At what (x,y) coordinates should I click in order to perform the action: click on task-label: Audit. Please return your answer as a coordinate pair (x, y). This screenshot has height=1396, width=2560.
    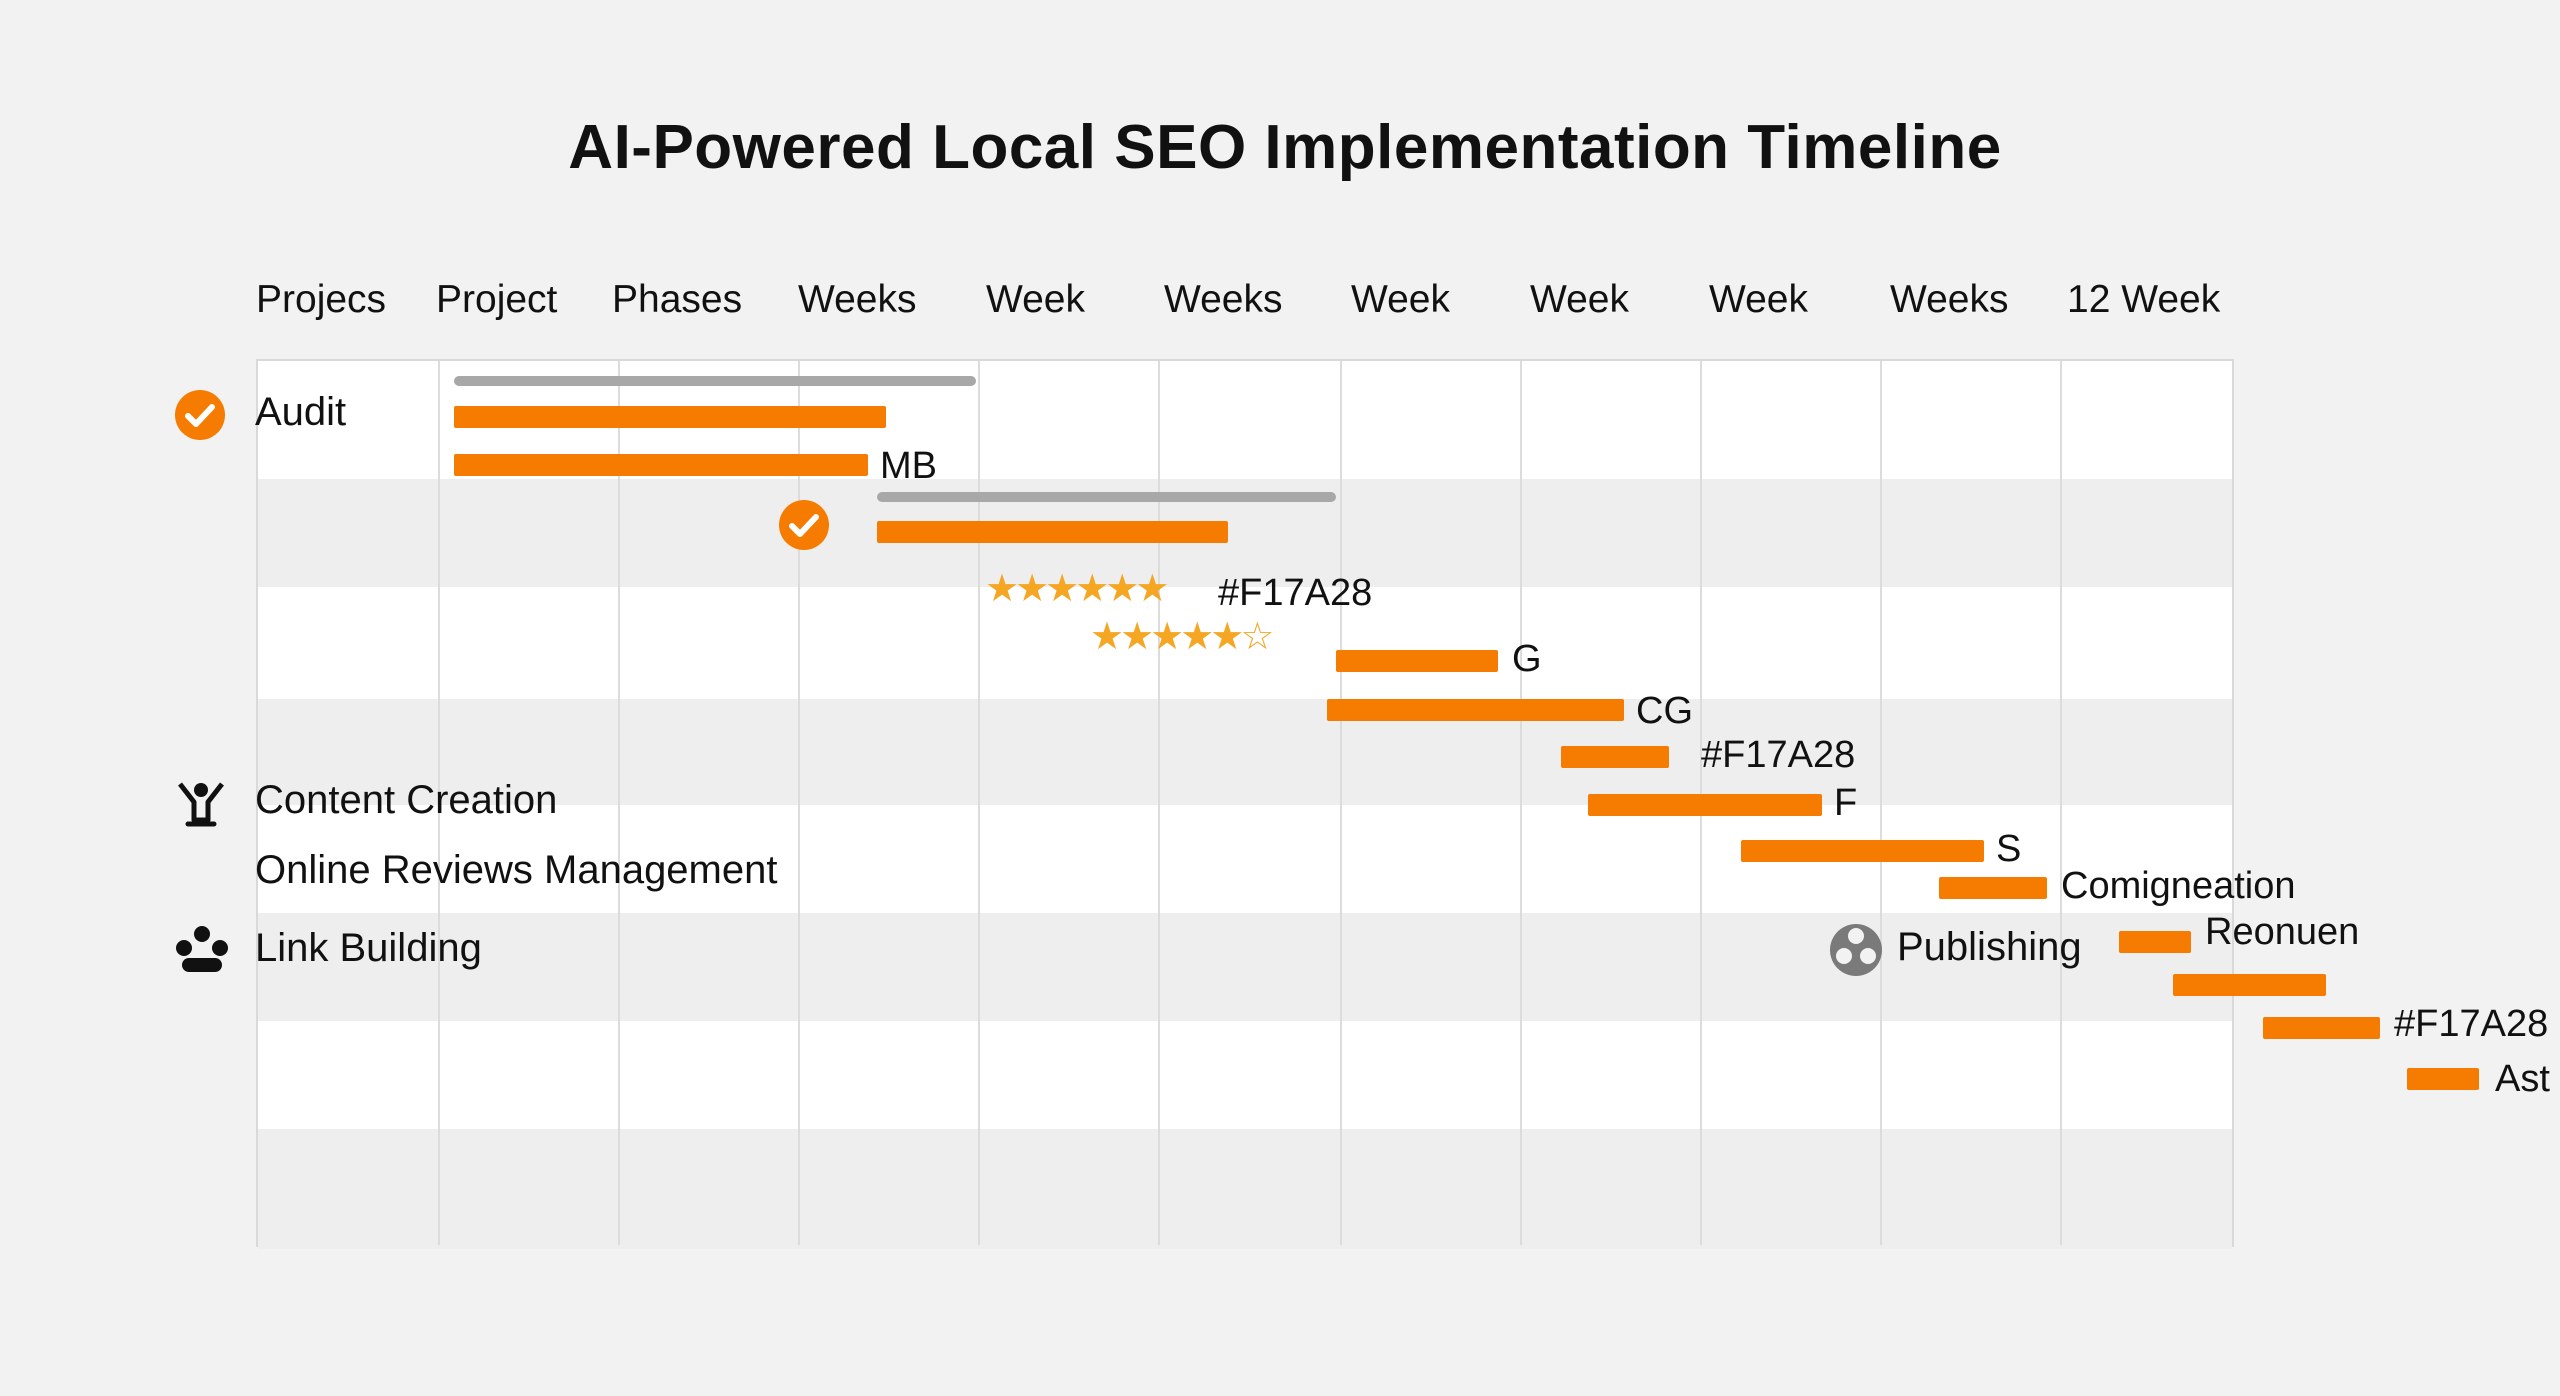
    Looking at the image, I should click on (301, 412).